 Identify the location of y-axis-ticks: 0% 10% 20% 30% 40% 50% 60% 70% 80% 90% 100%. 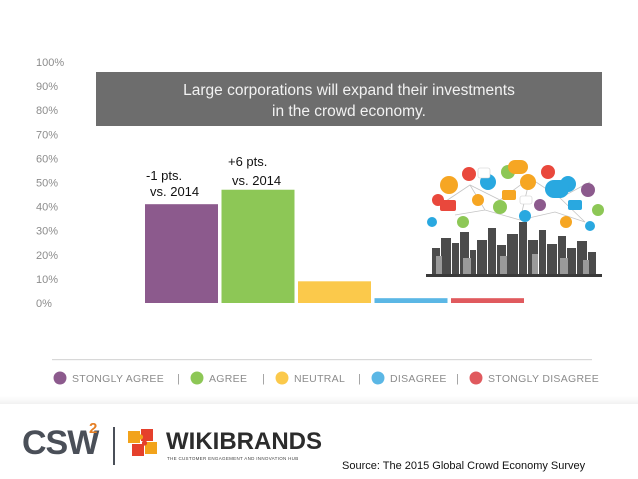
(50, 183).